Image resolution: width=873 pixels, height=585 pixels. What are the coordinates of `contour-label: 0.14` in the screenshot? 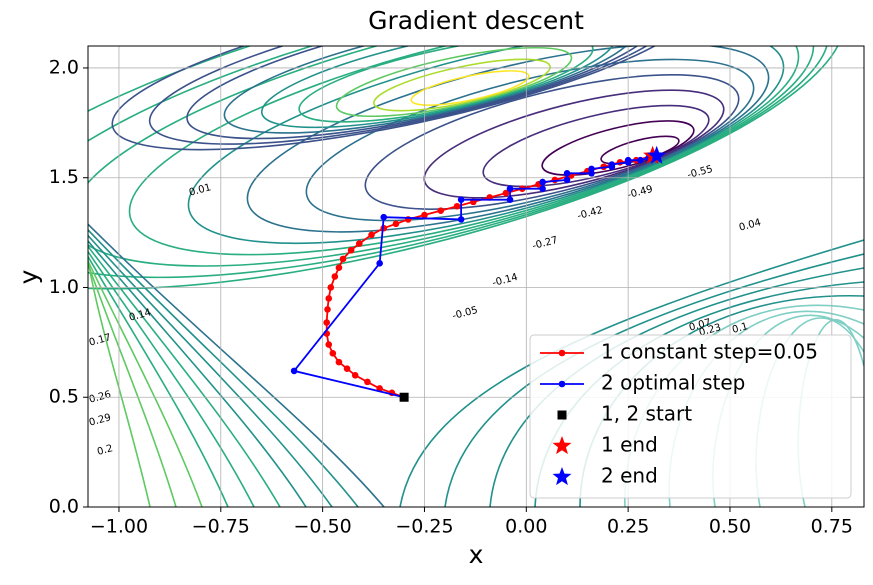 It's located at (140, 315).